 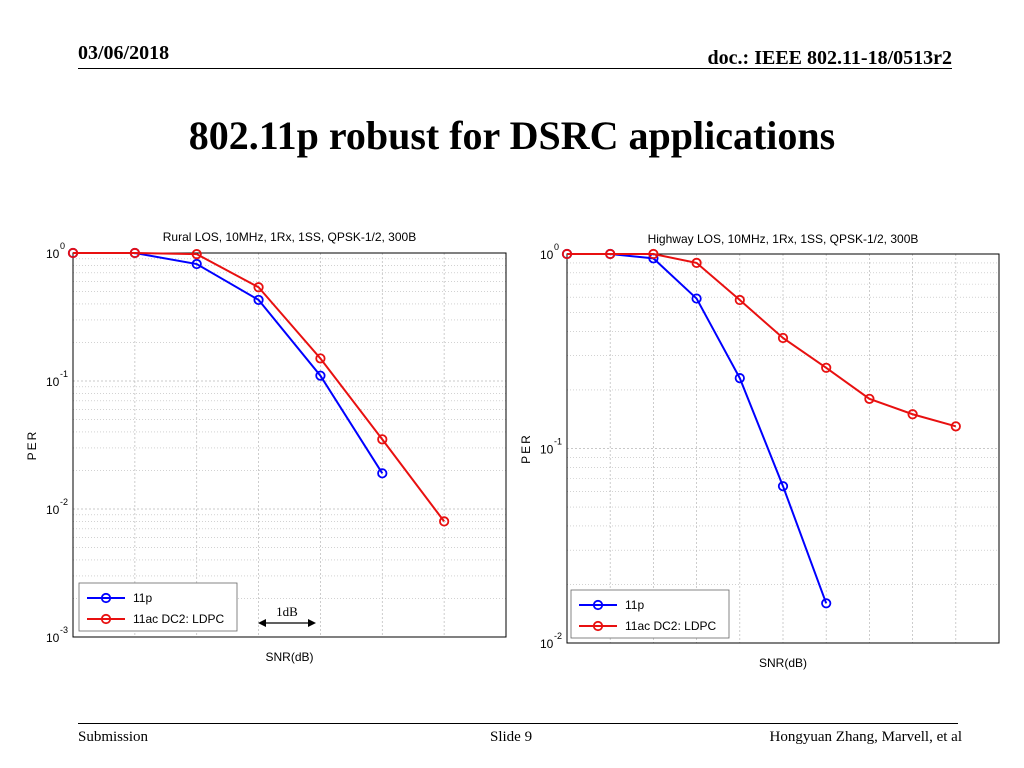 What do you see at coordinates (511, 737) in the screenshot?
I see `footer-slide-number: Slide 9` at bounding box center [511, 737].